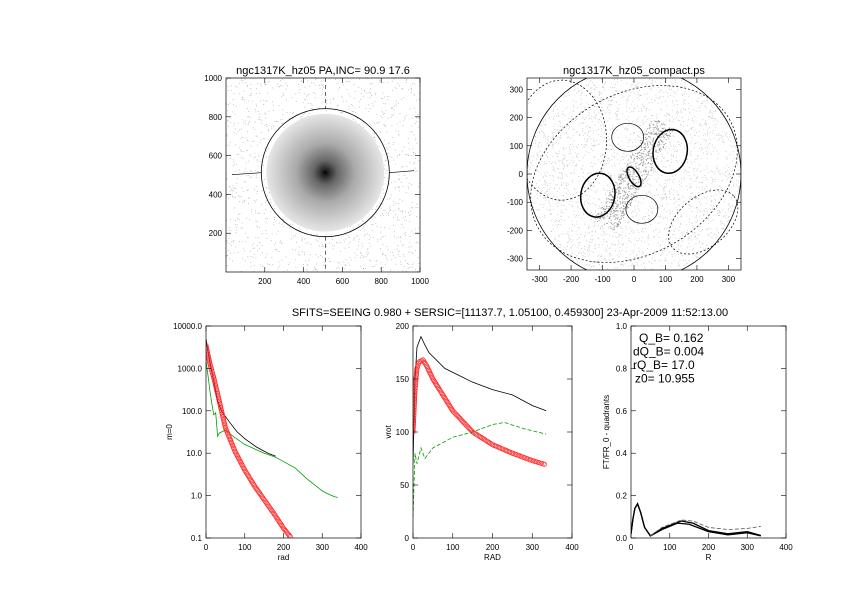  What do you see at coordinates (571, 279) in the screenshot?
I see `x-tick-label: -200` at bounding box center [571, 279].